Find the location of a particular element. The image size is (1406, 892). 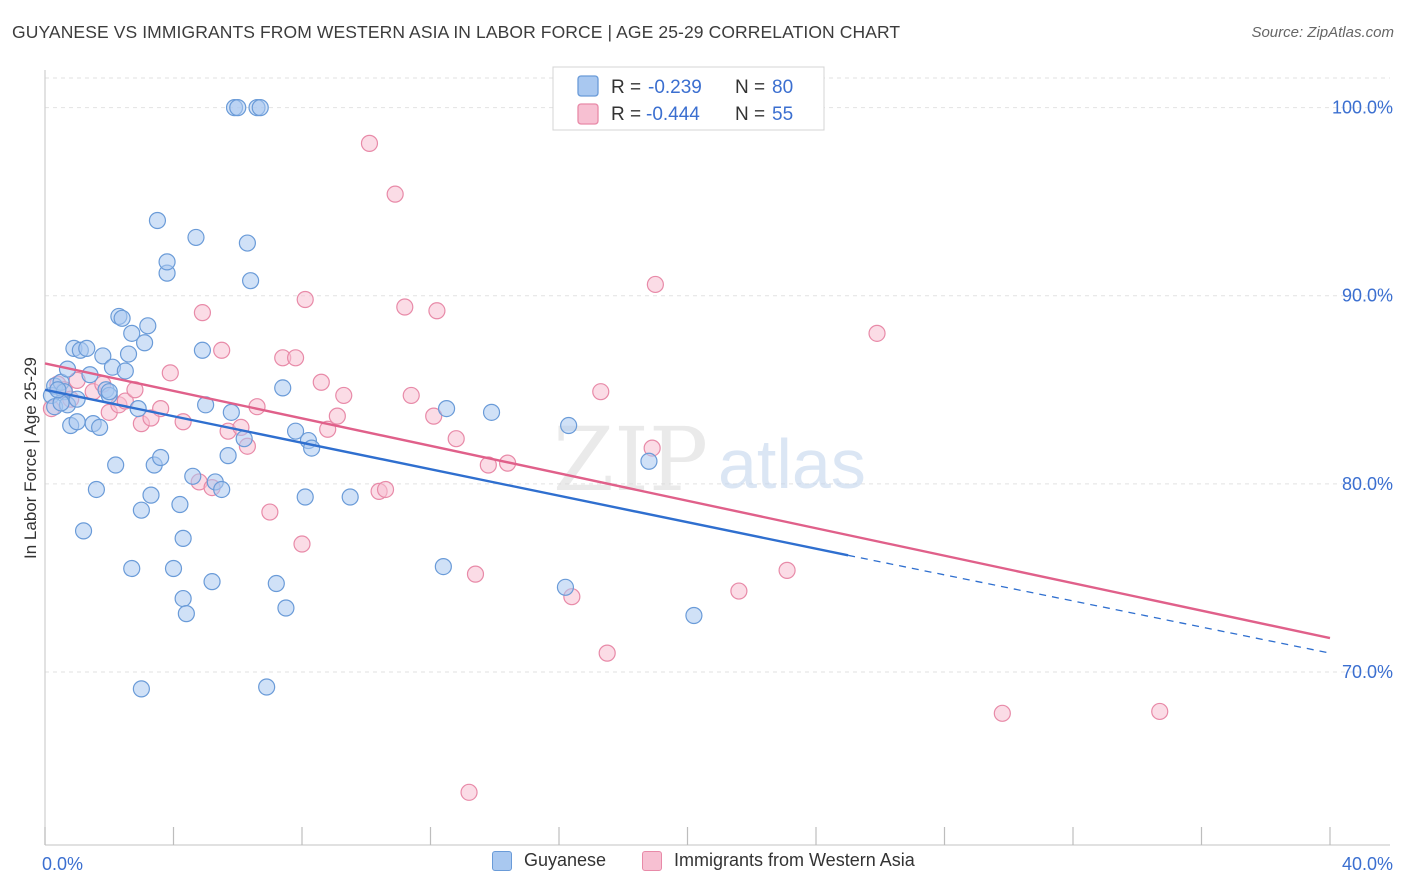

series-legend: Guyanese Immigrants from Western Asia is located at coordinates (703, 865).